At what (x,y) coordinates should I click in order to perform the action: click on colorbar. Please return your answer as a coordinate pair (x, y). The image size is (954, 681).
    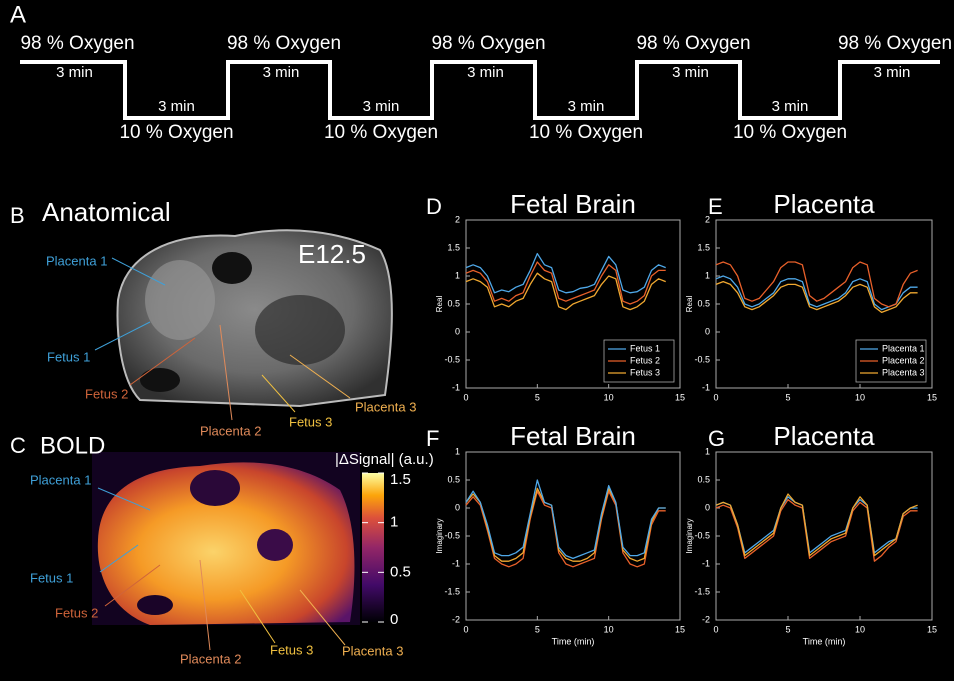
    Looking at the image, I should click on (373, 547).